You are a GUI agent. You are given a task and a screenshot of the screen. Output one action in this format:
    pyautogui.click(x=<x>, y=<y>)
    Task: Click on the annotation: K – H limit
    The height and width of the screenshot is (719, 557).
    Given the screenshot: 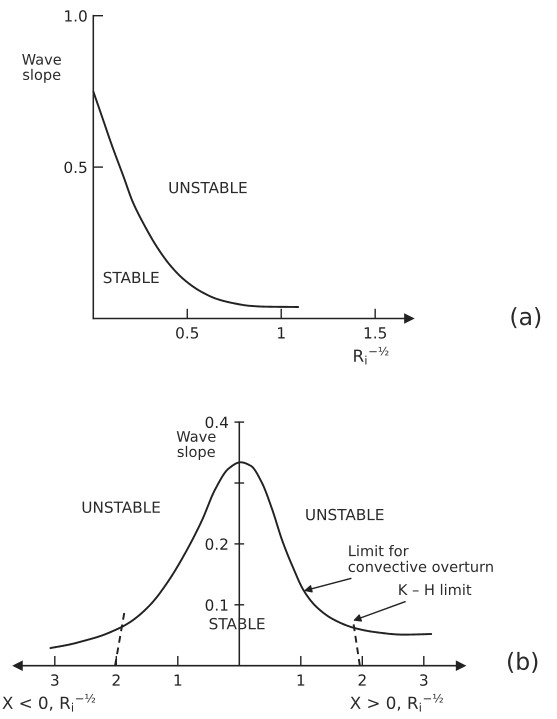 What is the action you would take?
    pyautogui.click(x=435, y=589)
    